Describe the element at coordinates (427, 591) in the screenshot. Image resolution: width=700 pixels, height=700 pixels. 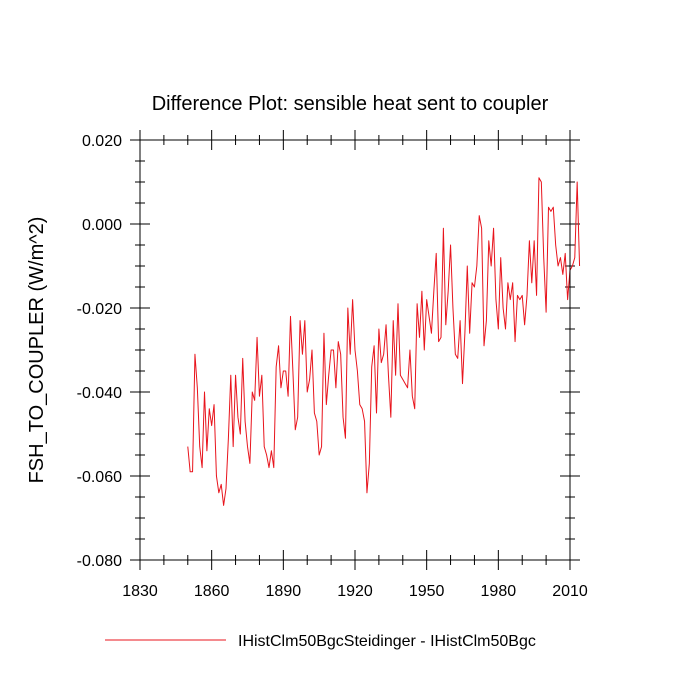
I see `x-tick-label: 1950` at that location.